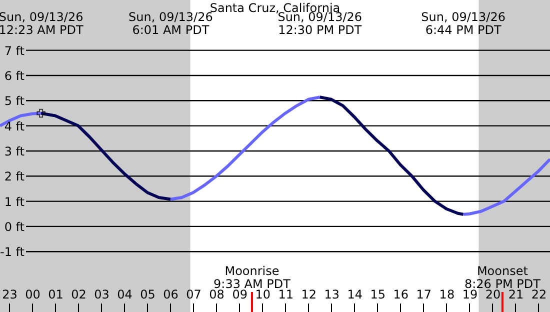  What do you see at coordinates (56, 295) in the screenshot?
I see `x-tick-label: 01` at bounding box center [56, 295].